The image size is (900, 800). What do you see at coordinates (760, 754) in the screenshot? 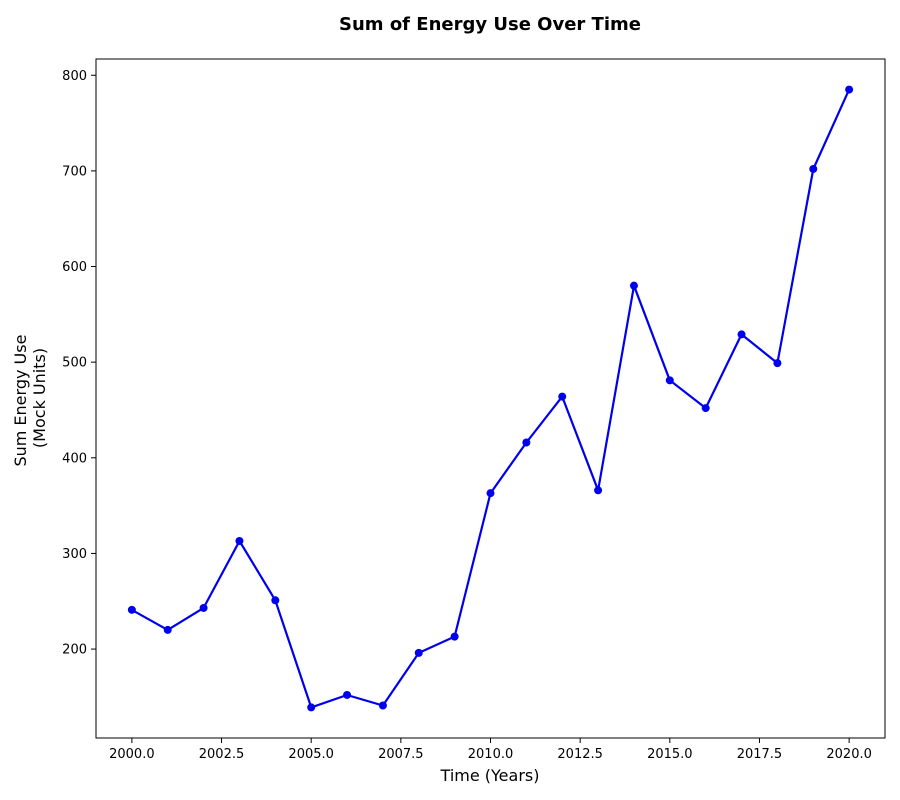
I see `x-tick-label: 2017.5` at bounding box center [760, 754].